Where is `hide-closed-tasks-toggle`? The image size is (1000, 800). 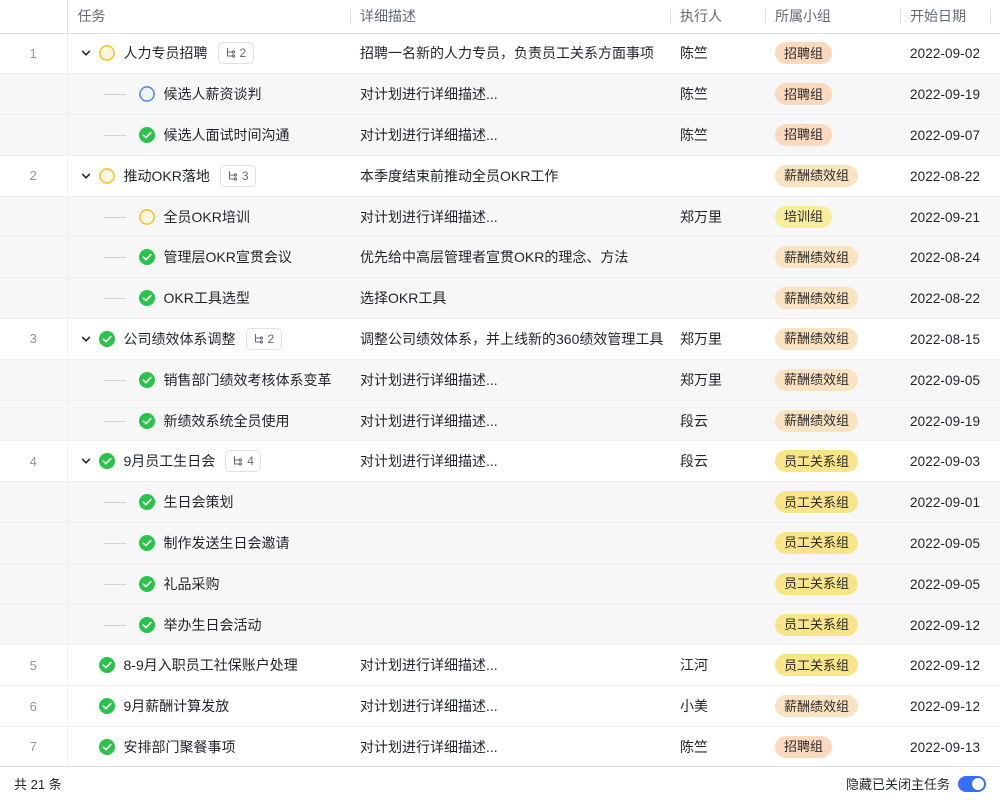
hide-closed-tasks-toggle is located at coordinates (972, 783).